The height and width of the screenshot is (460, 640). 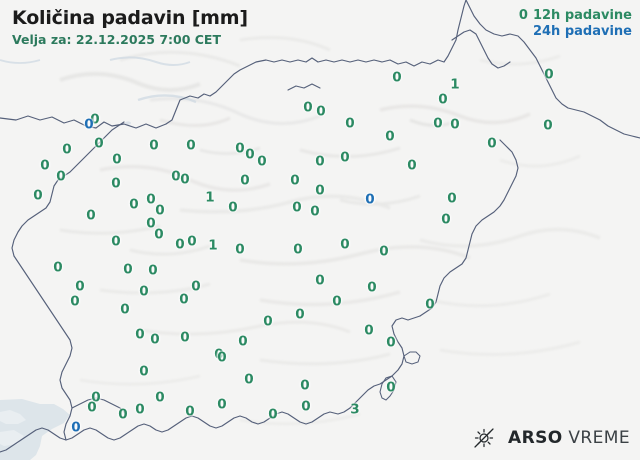 What do you see at coordinates (484, 438) in the screenshot?
I see `sun-crossed-icon` at bounding box center [484, 438].